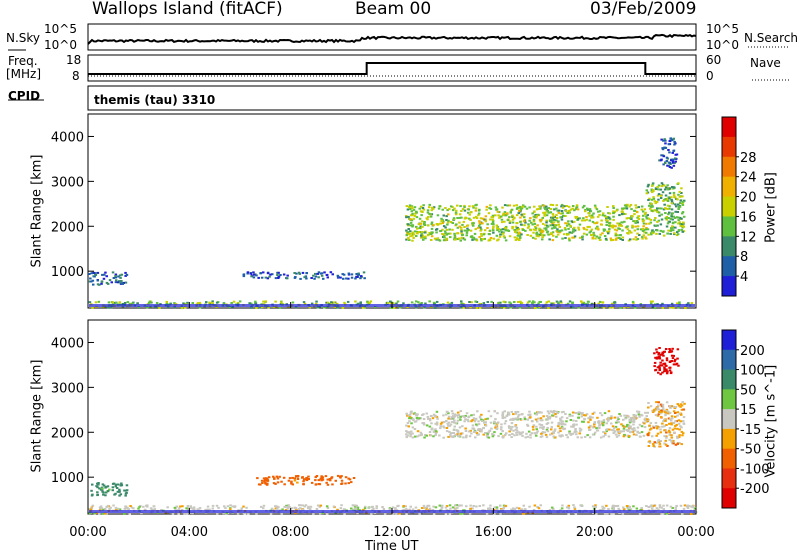 The image size is (800, 554). What do you see at coordinates (748, 390) in the screenshot?
I see `colorbar-tick-label-1-2: 50` at bounding box center [748, 390].